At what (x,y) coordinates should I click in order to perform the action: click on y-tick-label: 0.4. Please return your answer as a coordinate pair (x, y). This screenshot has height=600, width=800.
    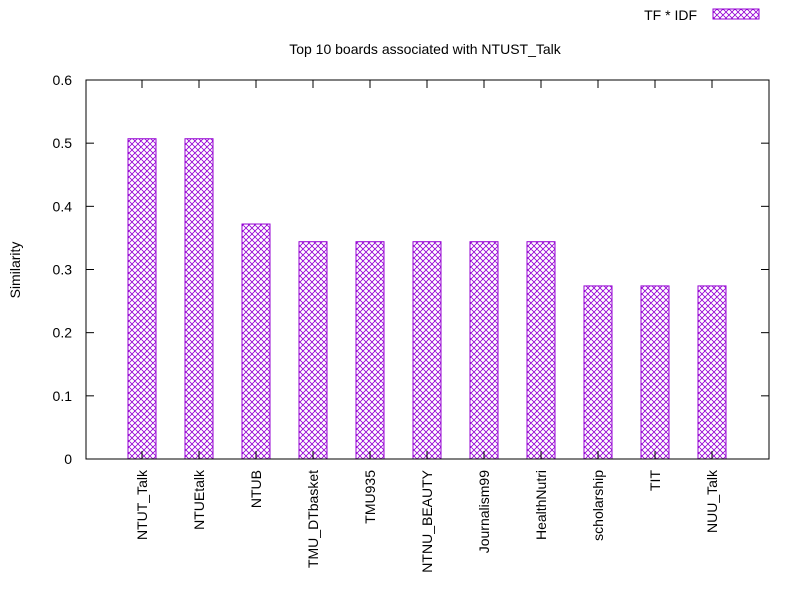
    Looking at the image, I should click on (63, 206).